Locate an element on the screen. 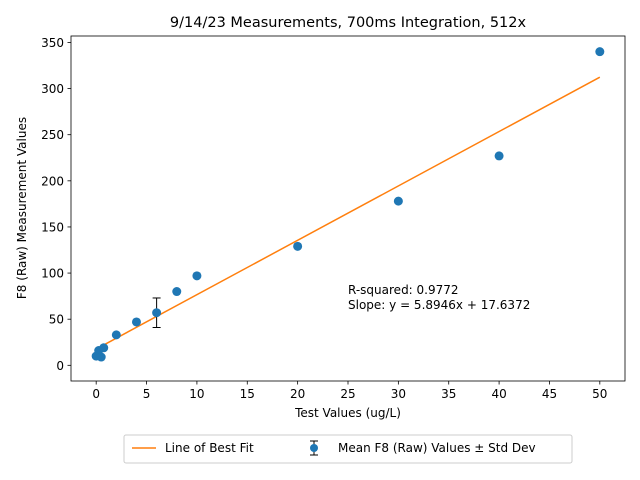  x-tick-label: 40 is located at coordinates (498, 394).